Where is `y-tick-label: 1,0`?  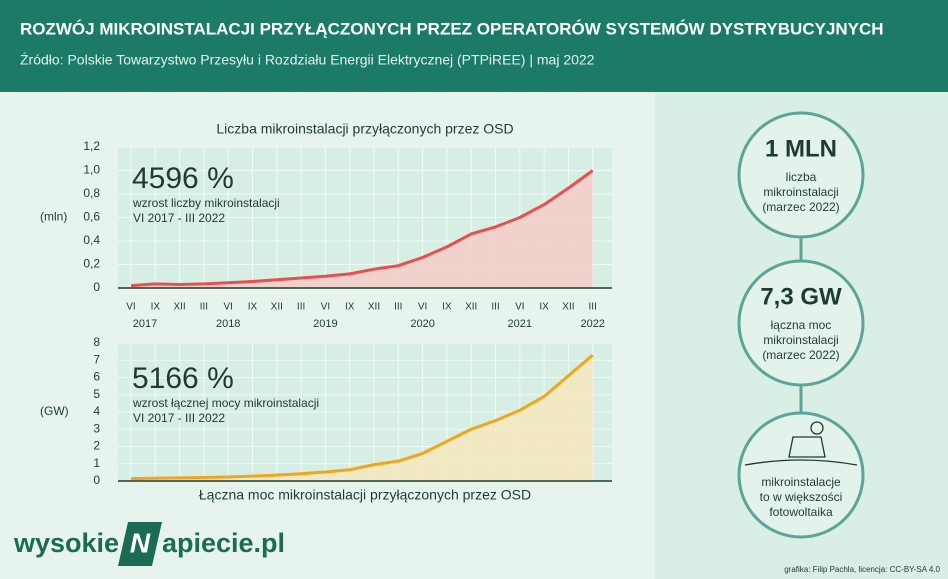 y-tick-label: 1,0 is located at coordinates (91, 170).